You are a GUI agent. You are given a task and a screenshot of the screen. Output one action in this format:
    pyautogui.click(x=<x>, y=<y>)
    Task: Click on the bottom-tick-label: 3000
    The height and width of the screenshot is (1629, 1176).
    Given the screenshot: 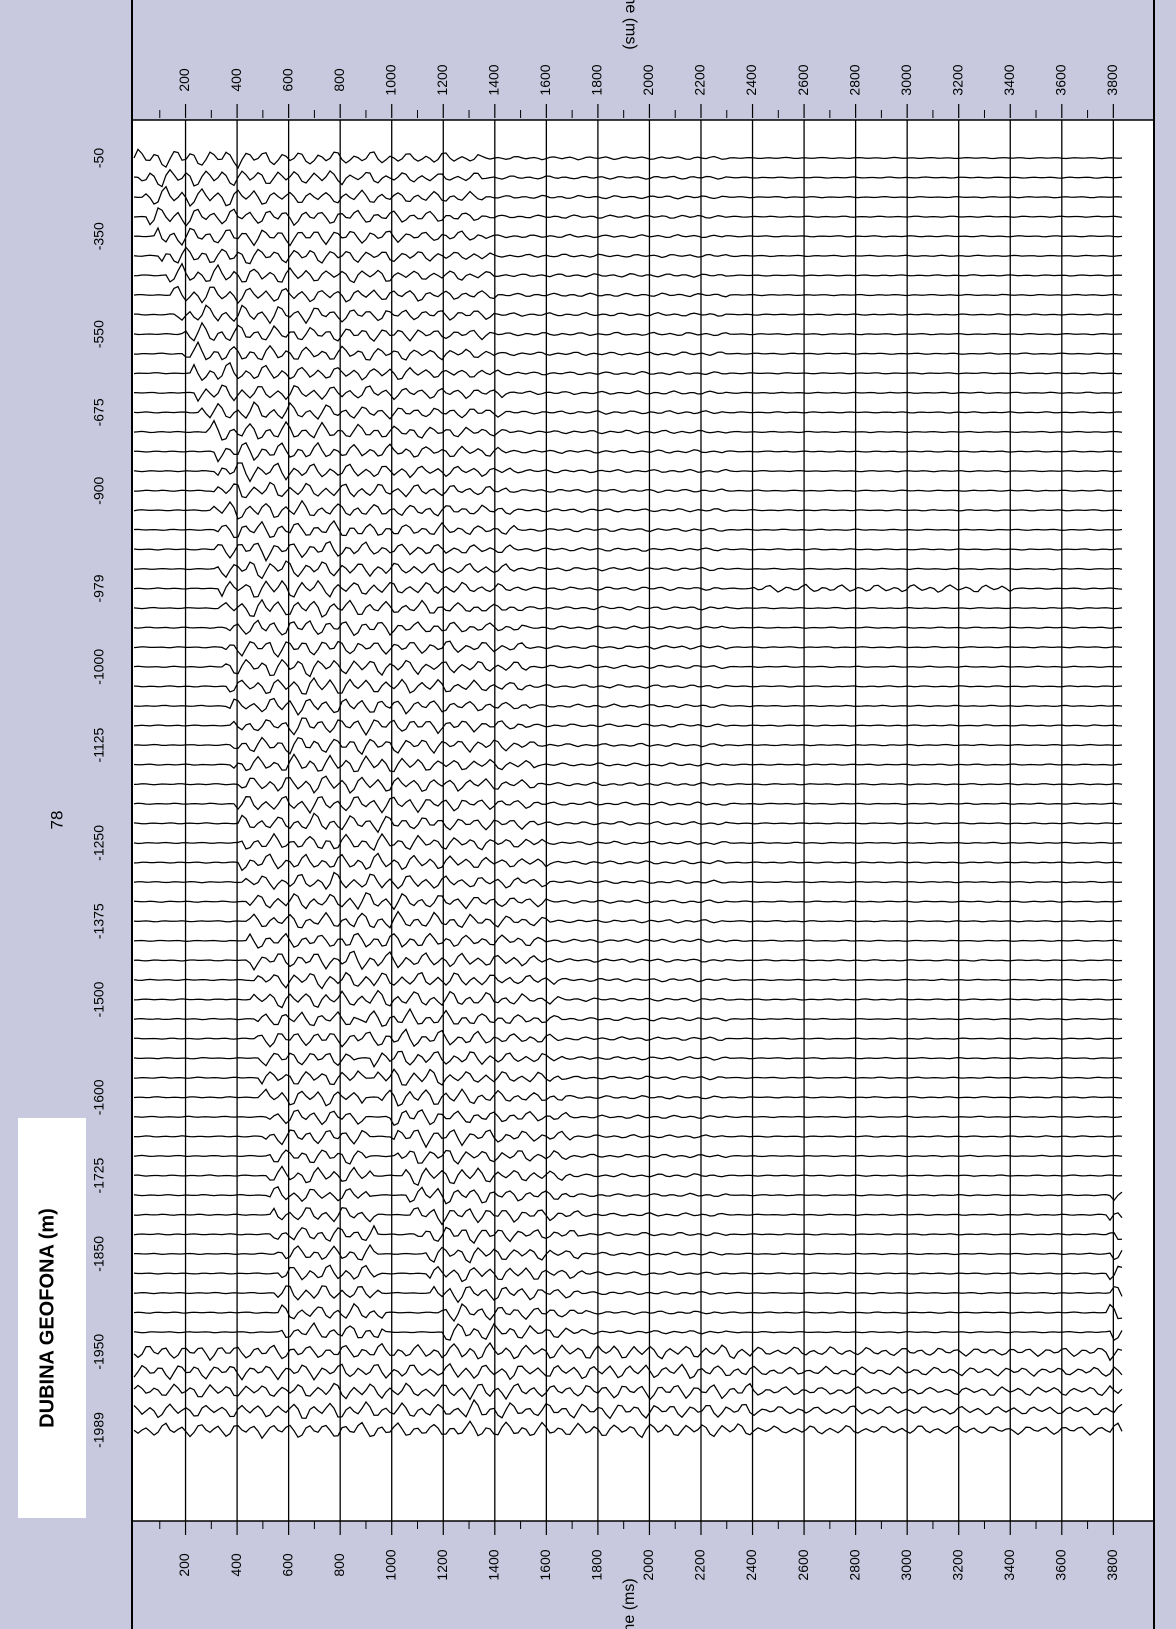 What is the action you would take?
    pyautogui.click(x=906, y=1564)
    